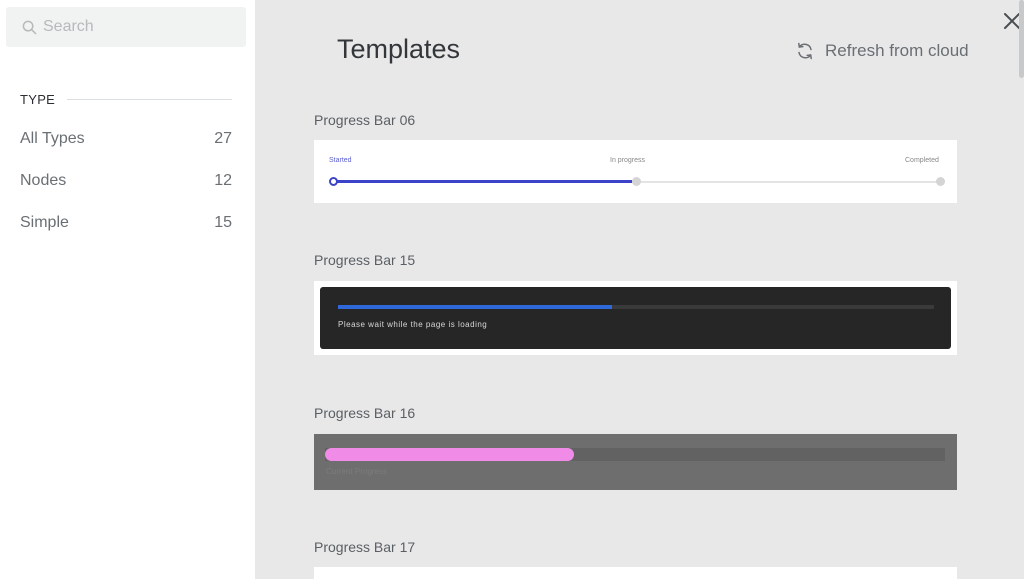 The image size is (1024, 579). Describe the element at coordinates (365, 547) in the screenshot. I see `template-name: Progress Bar 17` at that location.